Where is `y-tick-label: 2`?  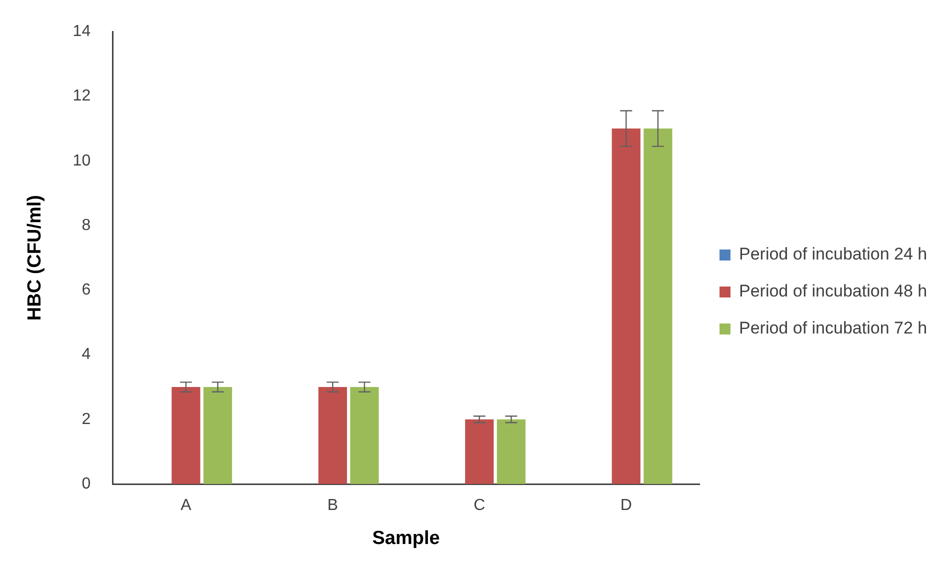 y-tick-label: 2 is located at coordinates (86, 419).